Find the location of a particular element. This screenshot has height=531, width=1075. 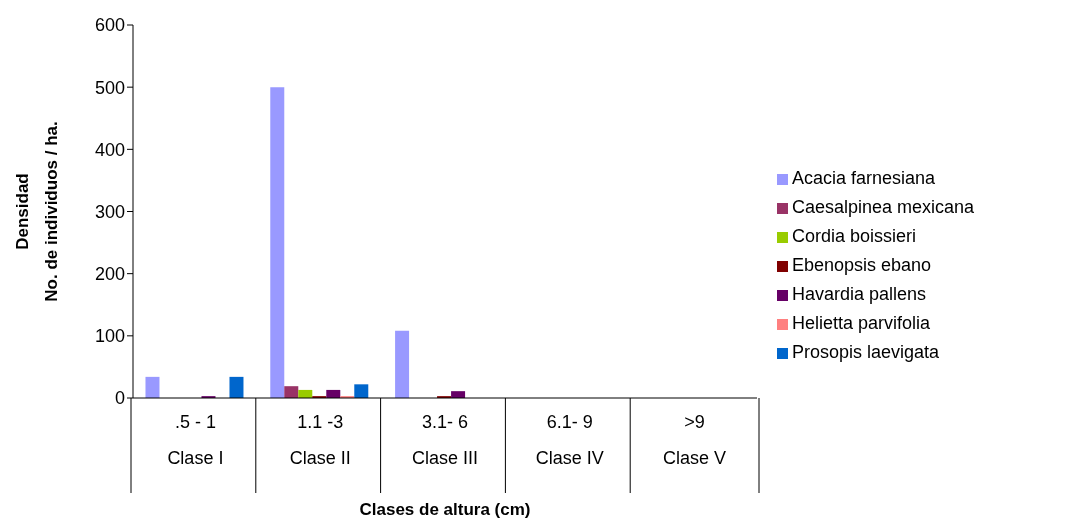

x-tick-label: 6.1- 9 Clase IV is located at coordinates (569, 440).